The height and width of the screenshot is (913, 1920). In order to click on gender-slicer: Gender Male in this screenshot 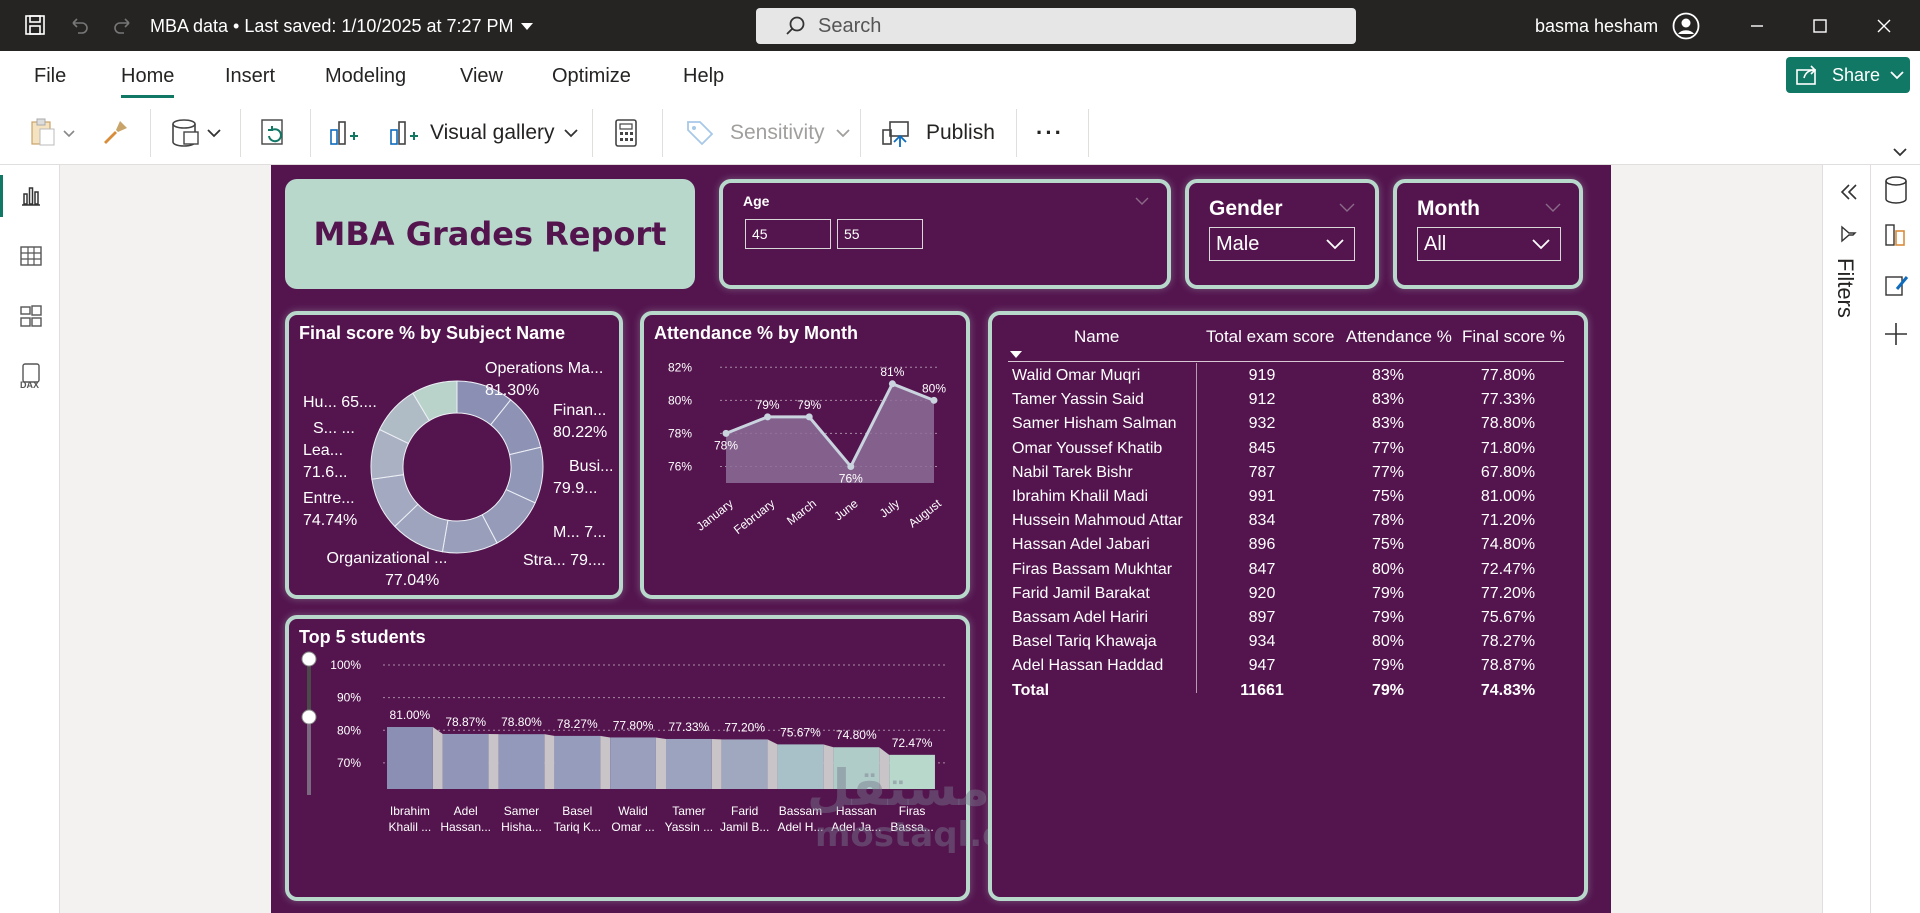, I will do `click(1282, 234)`.